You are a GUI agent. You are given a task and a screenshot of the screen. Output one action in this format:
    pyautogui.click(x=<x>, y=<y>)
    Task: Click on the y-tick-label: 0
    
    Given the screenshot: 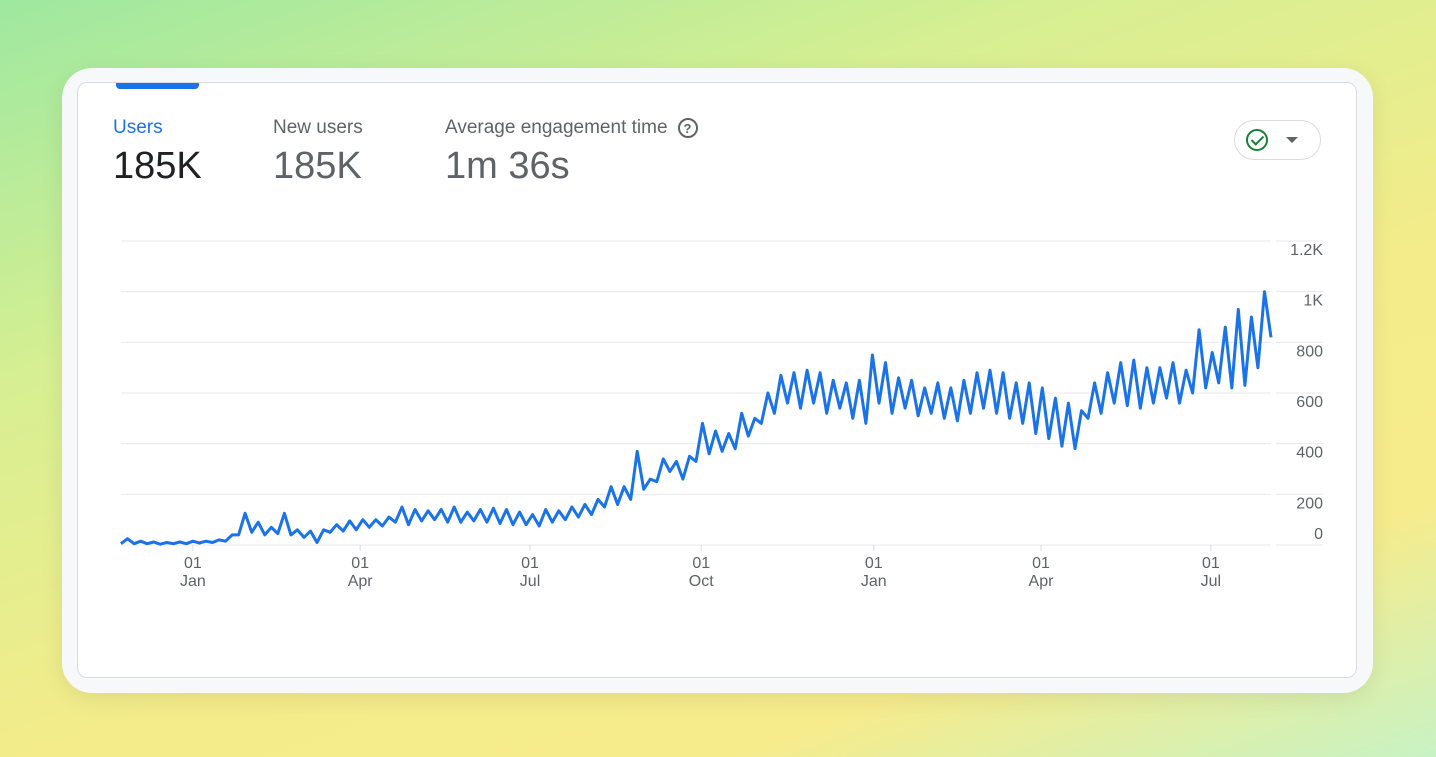 What is the action you would take?
    pyautogui.click(x=1318, y=534)
    